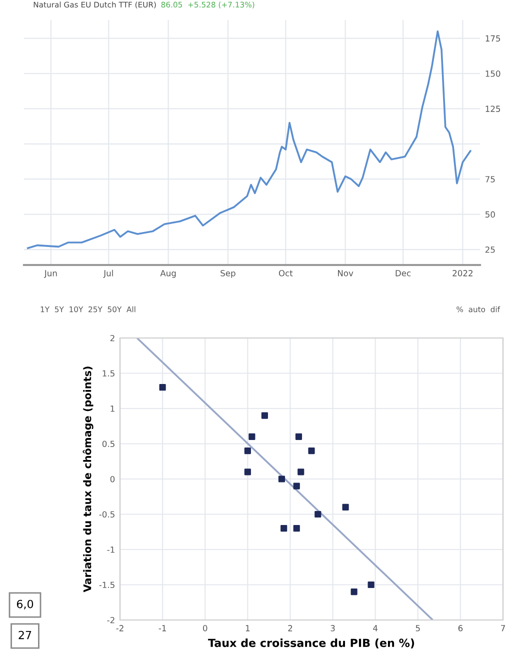 The image size is (512, 657). I want to click on y-tick-label: -2, so click(110, 620).